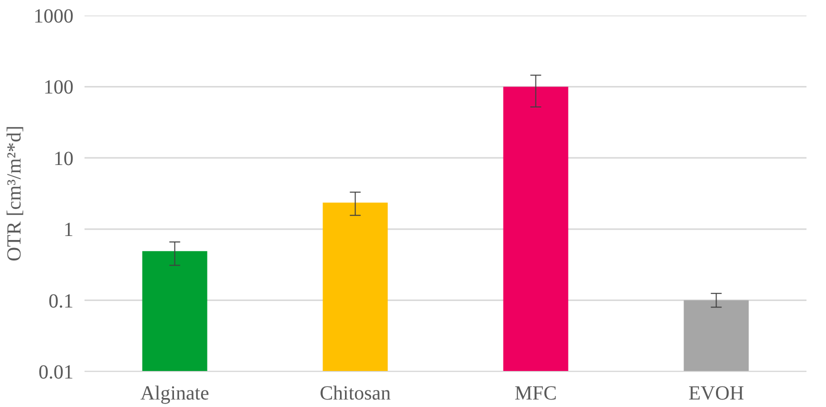 This screenshot has width=826, height=407. I want to click on y-tick-label: 1000, so click(54, 17).